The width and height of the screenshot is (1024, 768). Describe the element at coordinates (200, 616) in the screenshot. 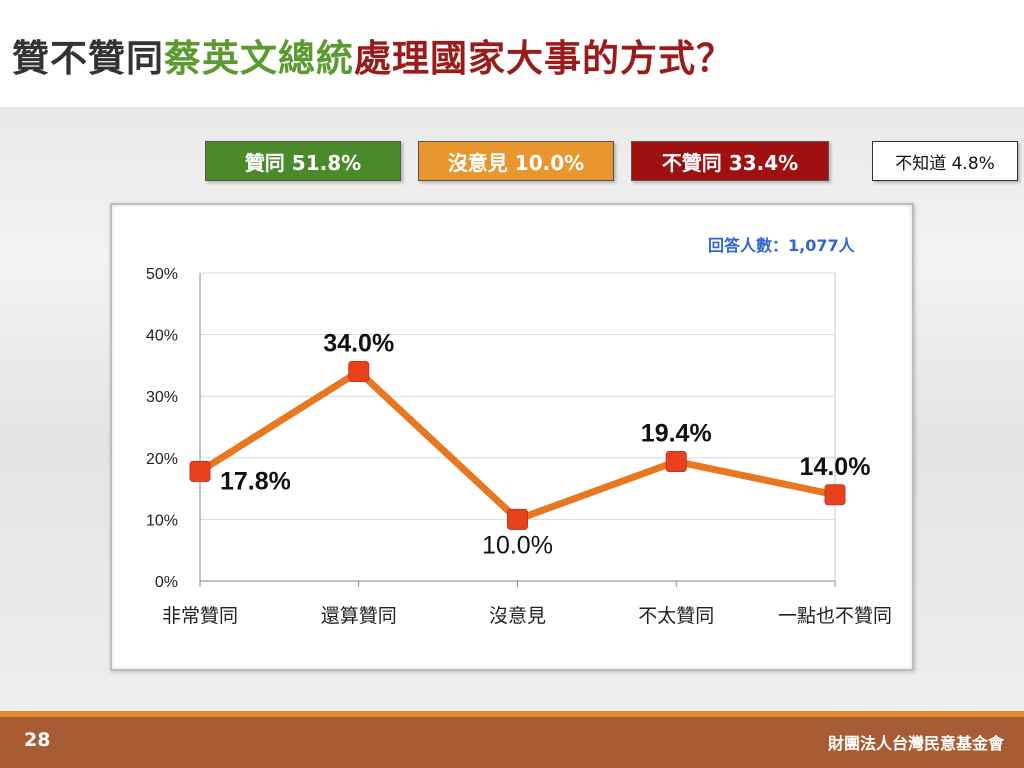

I see `x-tick-label: 非常贊同` at that location.